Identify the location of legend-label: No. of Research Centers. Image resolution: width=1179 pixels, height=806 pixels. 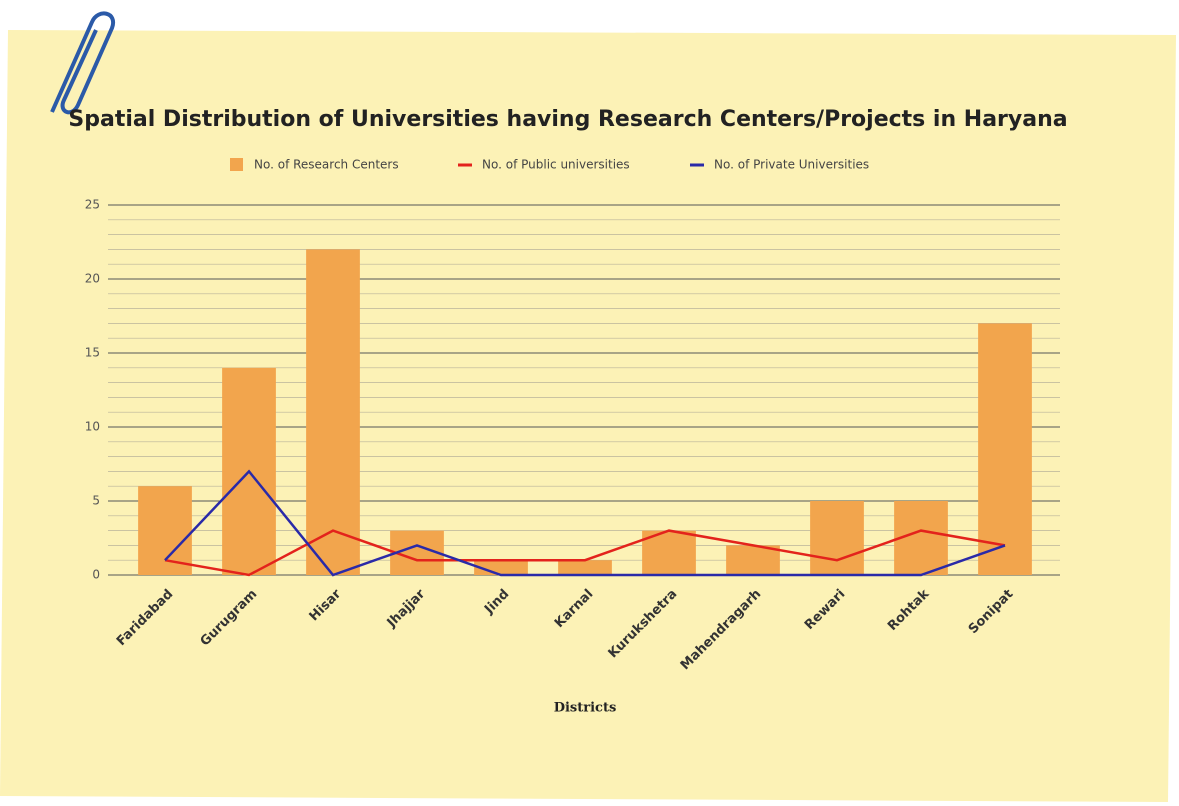
(326, 165).